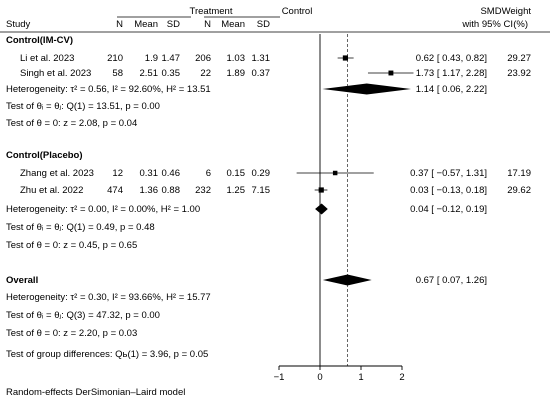  I want to click on control-sd: 0.29, so click(261, 173).